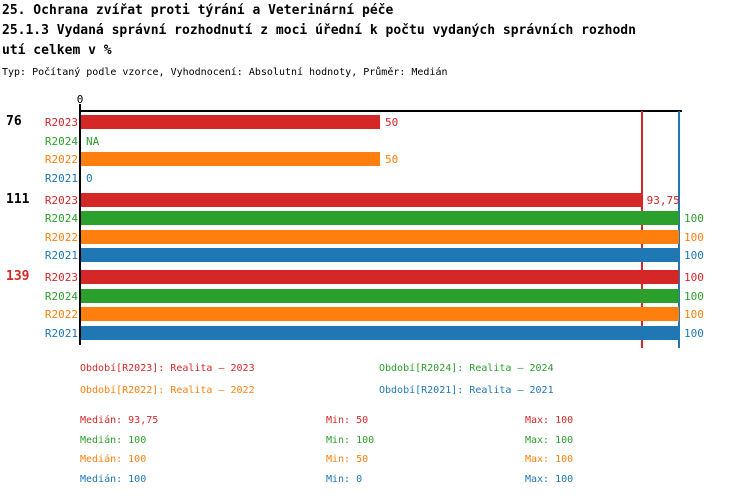  What do you see at coordinates (663, 200) in the screenshot?
I see `bar-value-label: 93,75` at bounding box center [663, 200].